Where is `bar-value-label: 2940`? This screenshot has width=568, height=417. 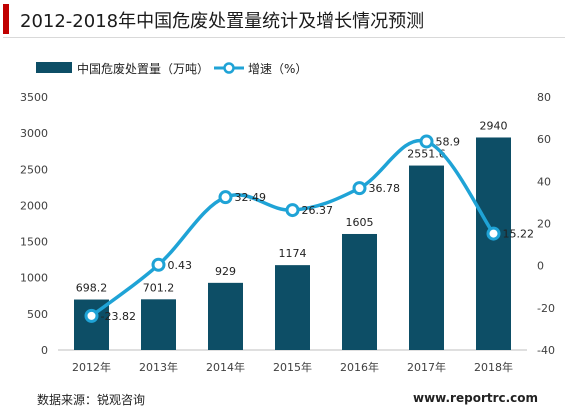
bar-value-label: 2940 is located at coordinates (494, 125).